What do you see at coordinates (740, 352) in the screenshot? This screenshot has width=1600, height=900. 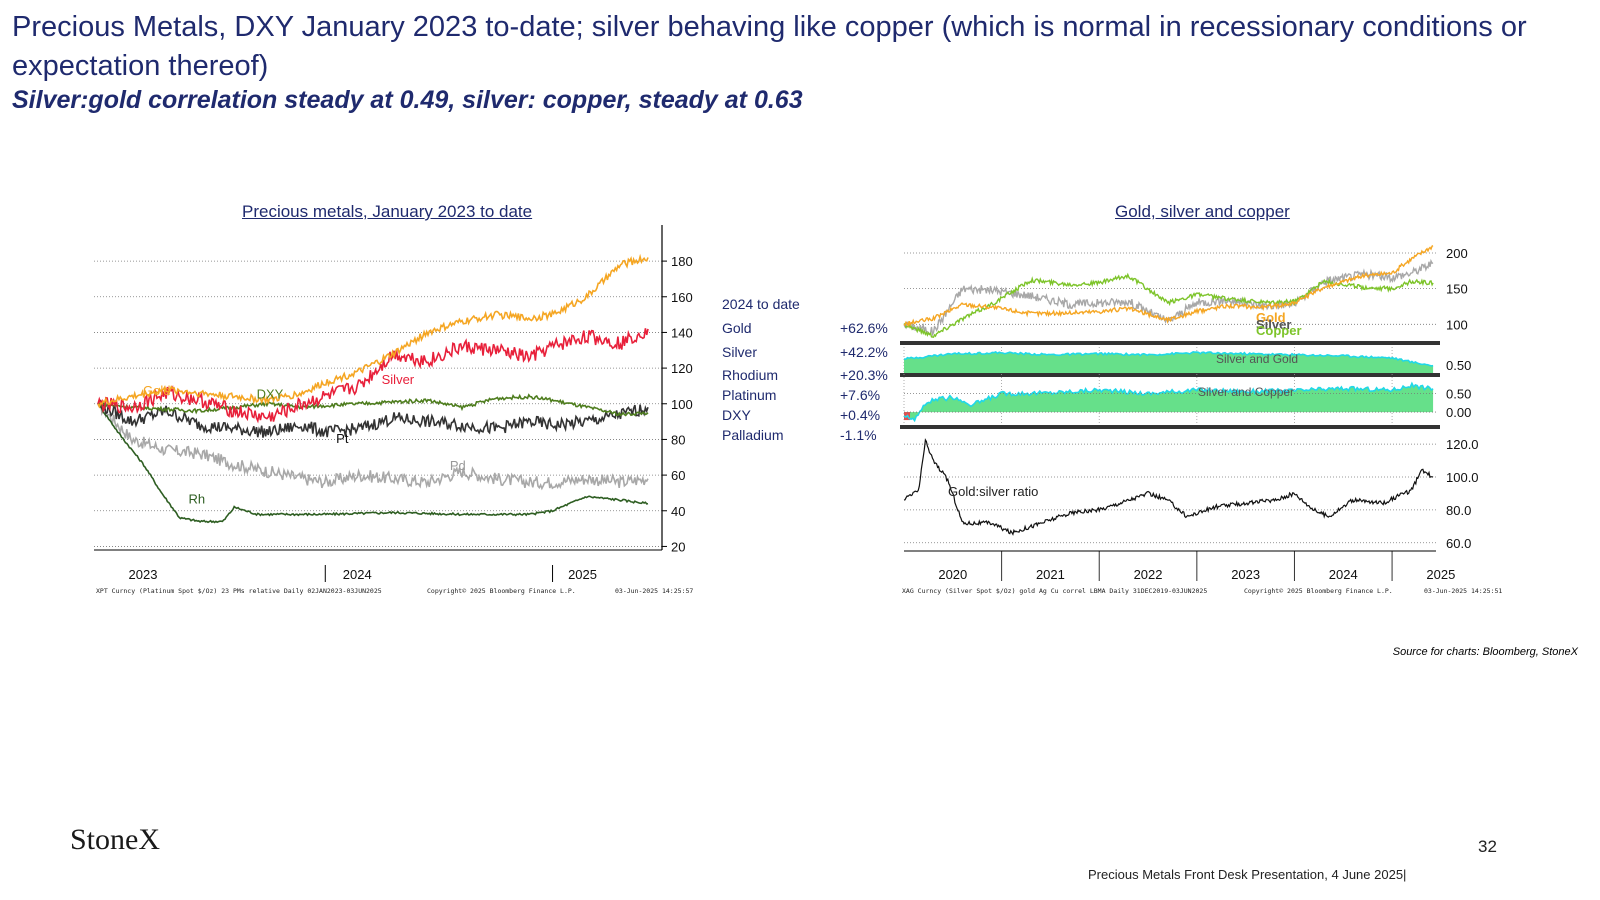 I see `legend-label-silver: Silver` at bounding box center [740, 352].